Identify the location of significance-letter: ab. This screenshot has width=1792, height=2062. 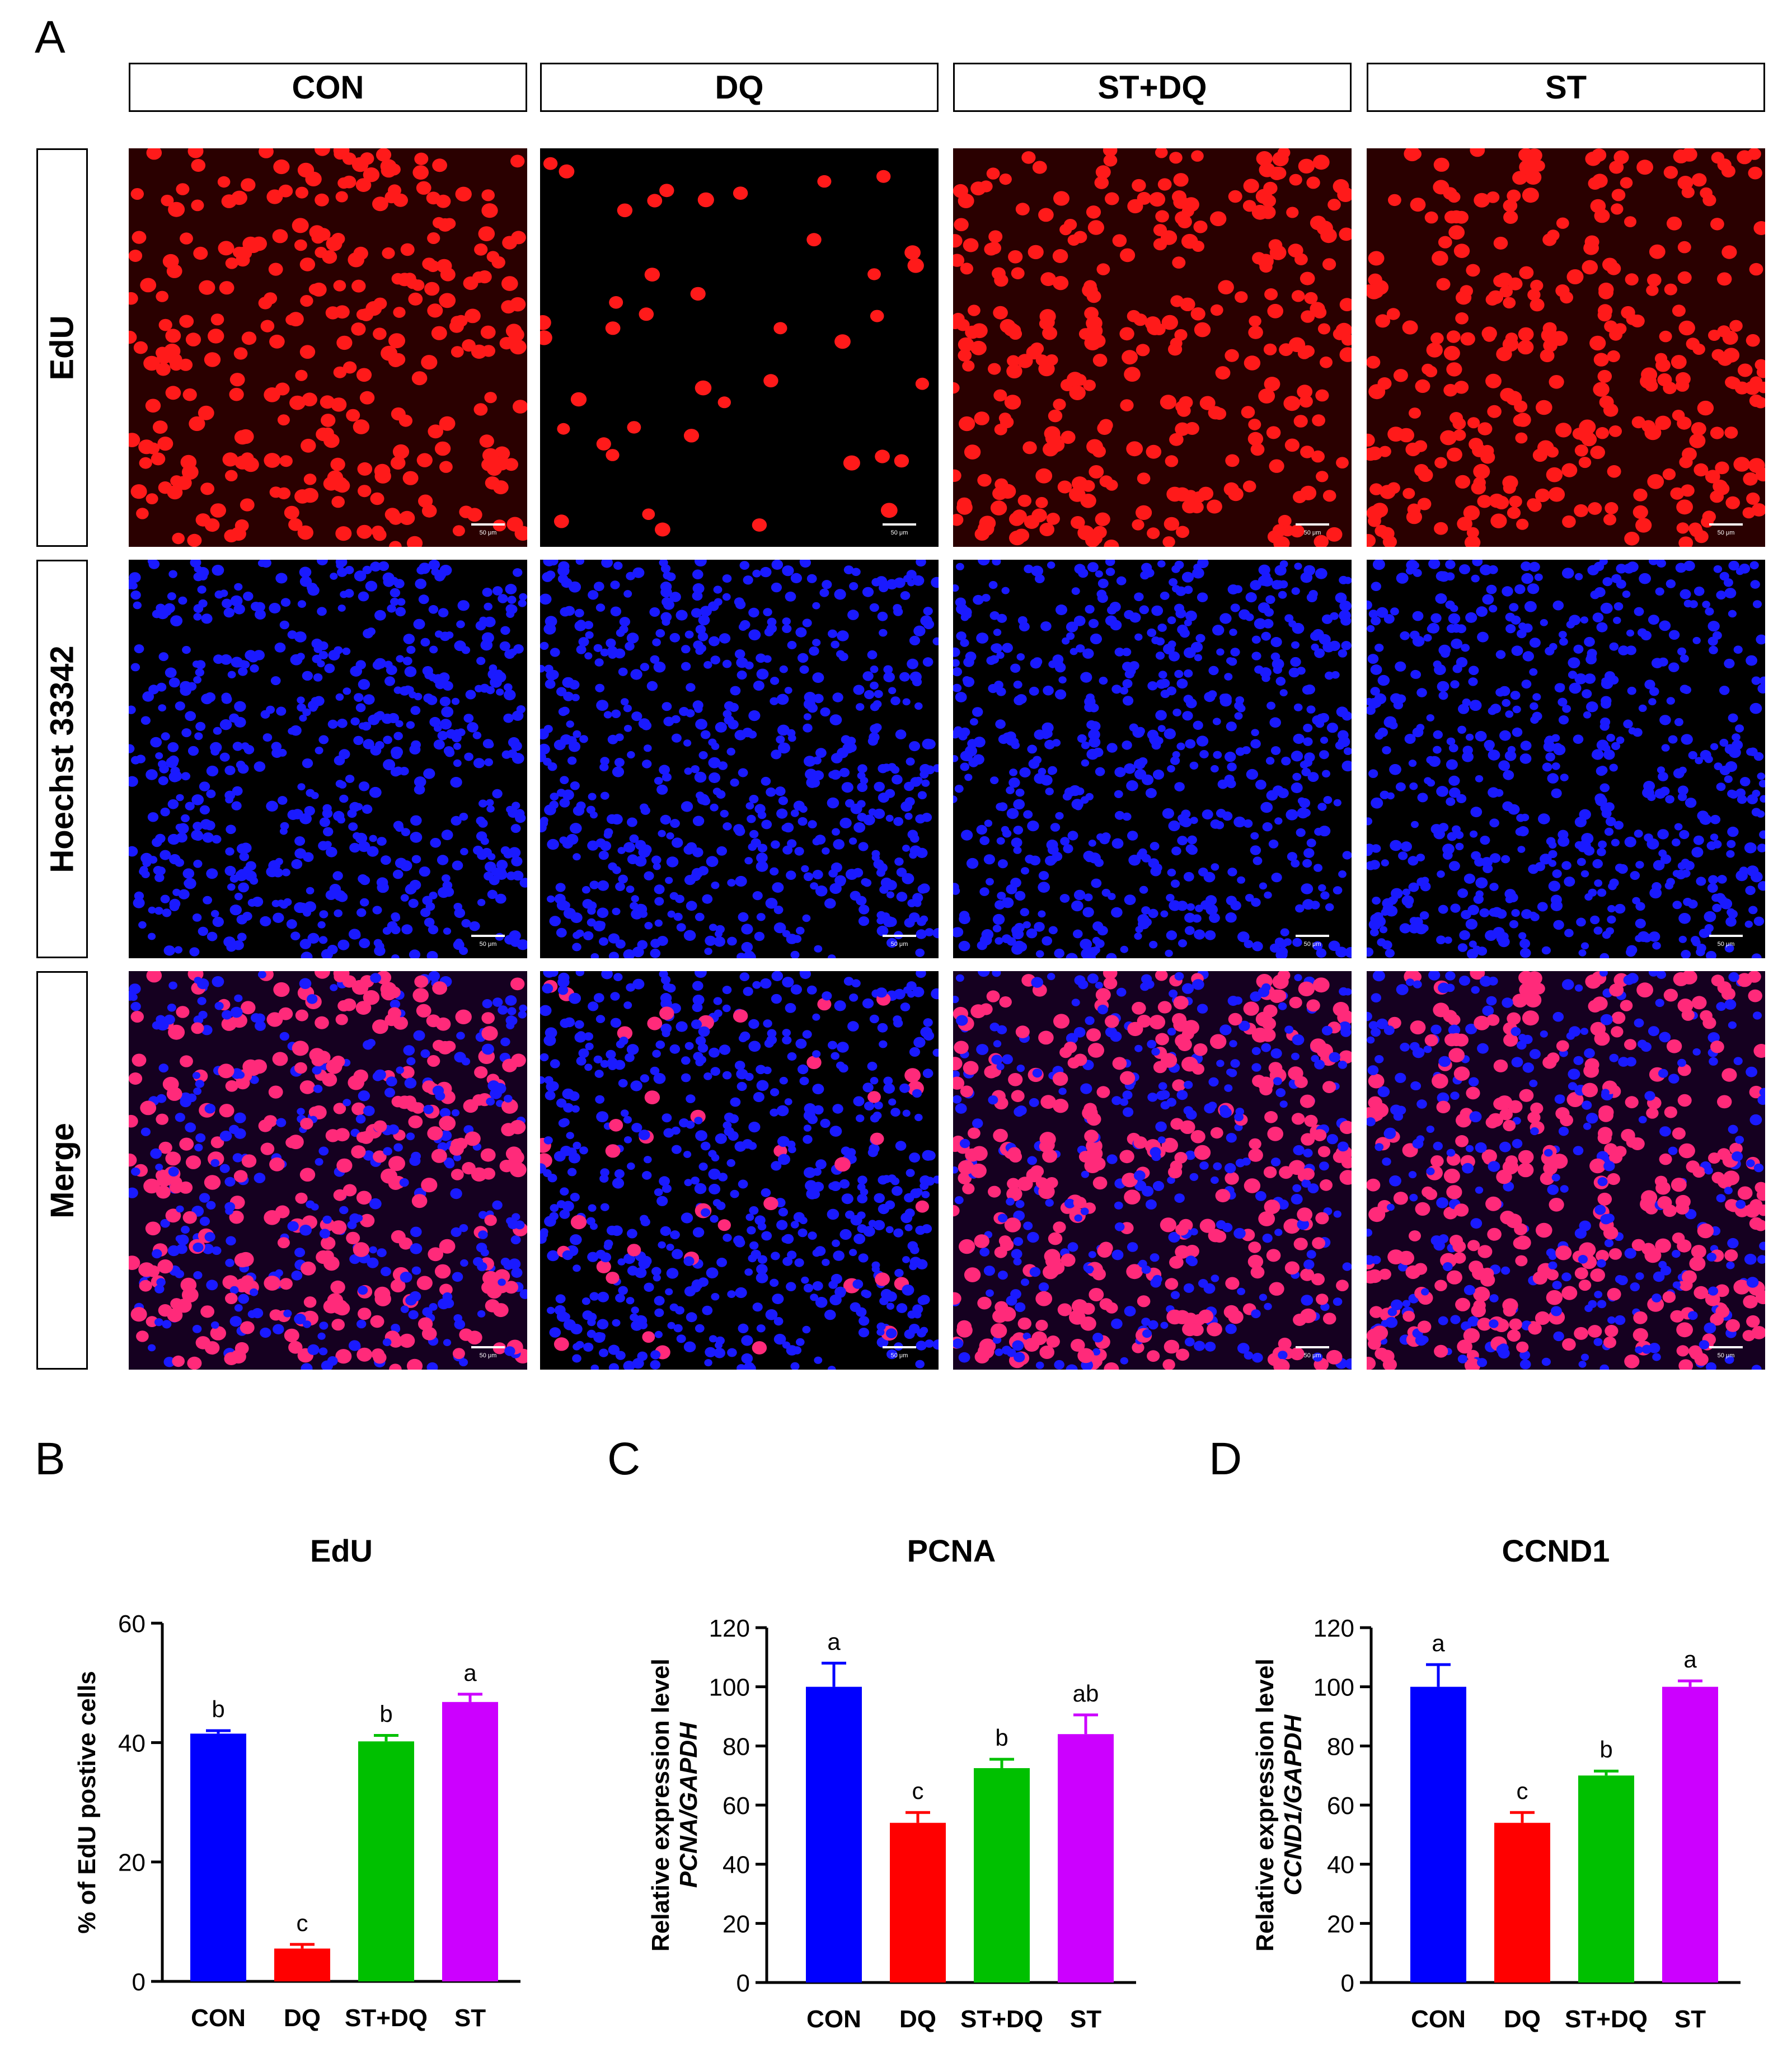
(1086, 1693).